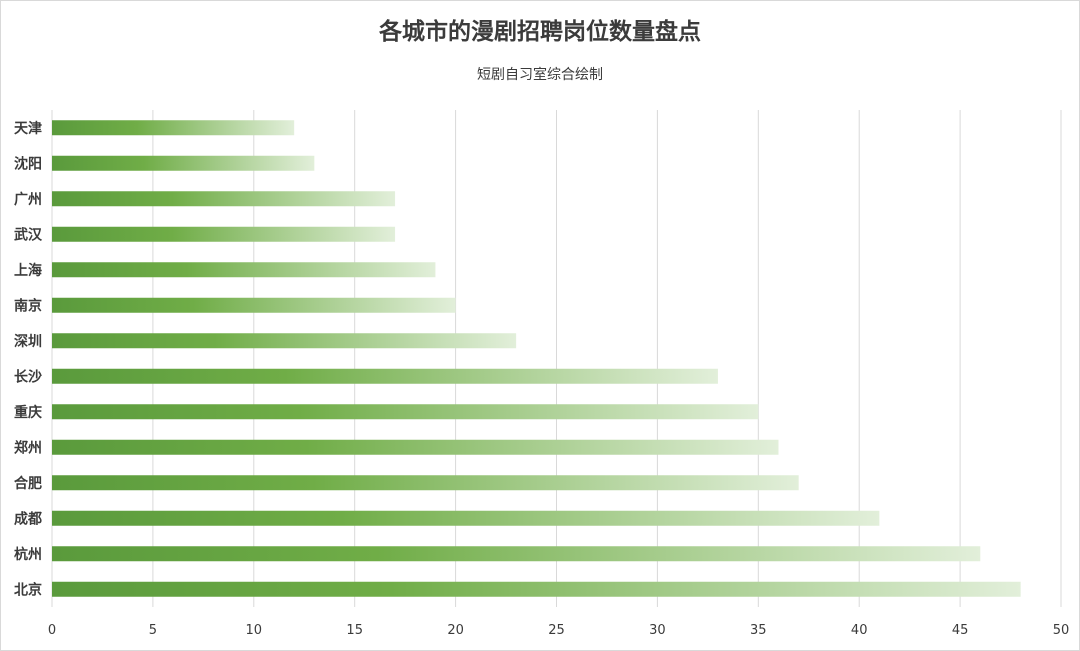  Describe the element at coordinates (1061, 630) in the screenshot. I see `x-tick-label: 50` at that location.